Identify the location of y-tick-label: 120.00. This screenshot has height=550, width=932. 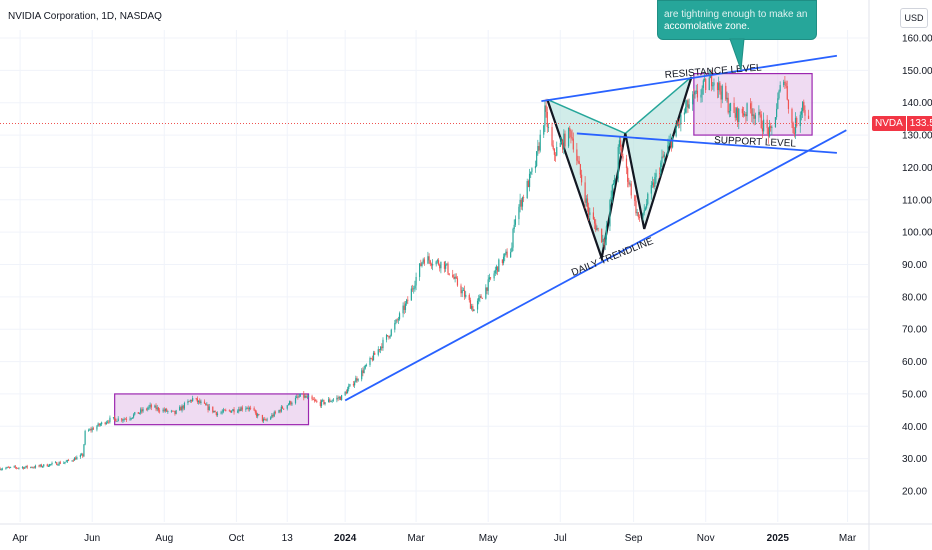
(917, 168).